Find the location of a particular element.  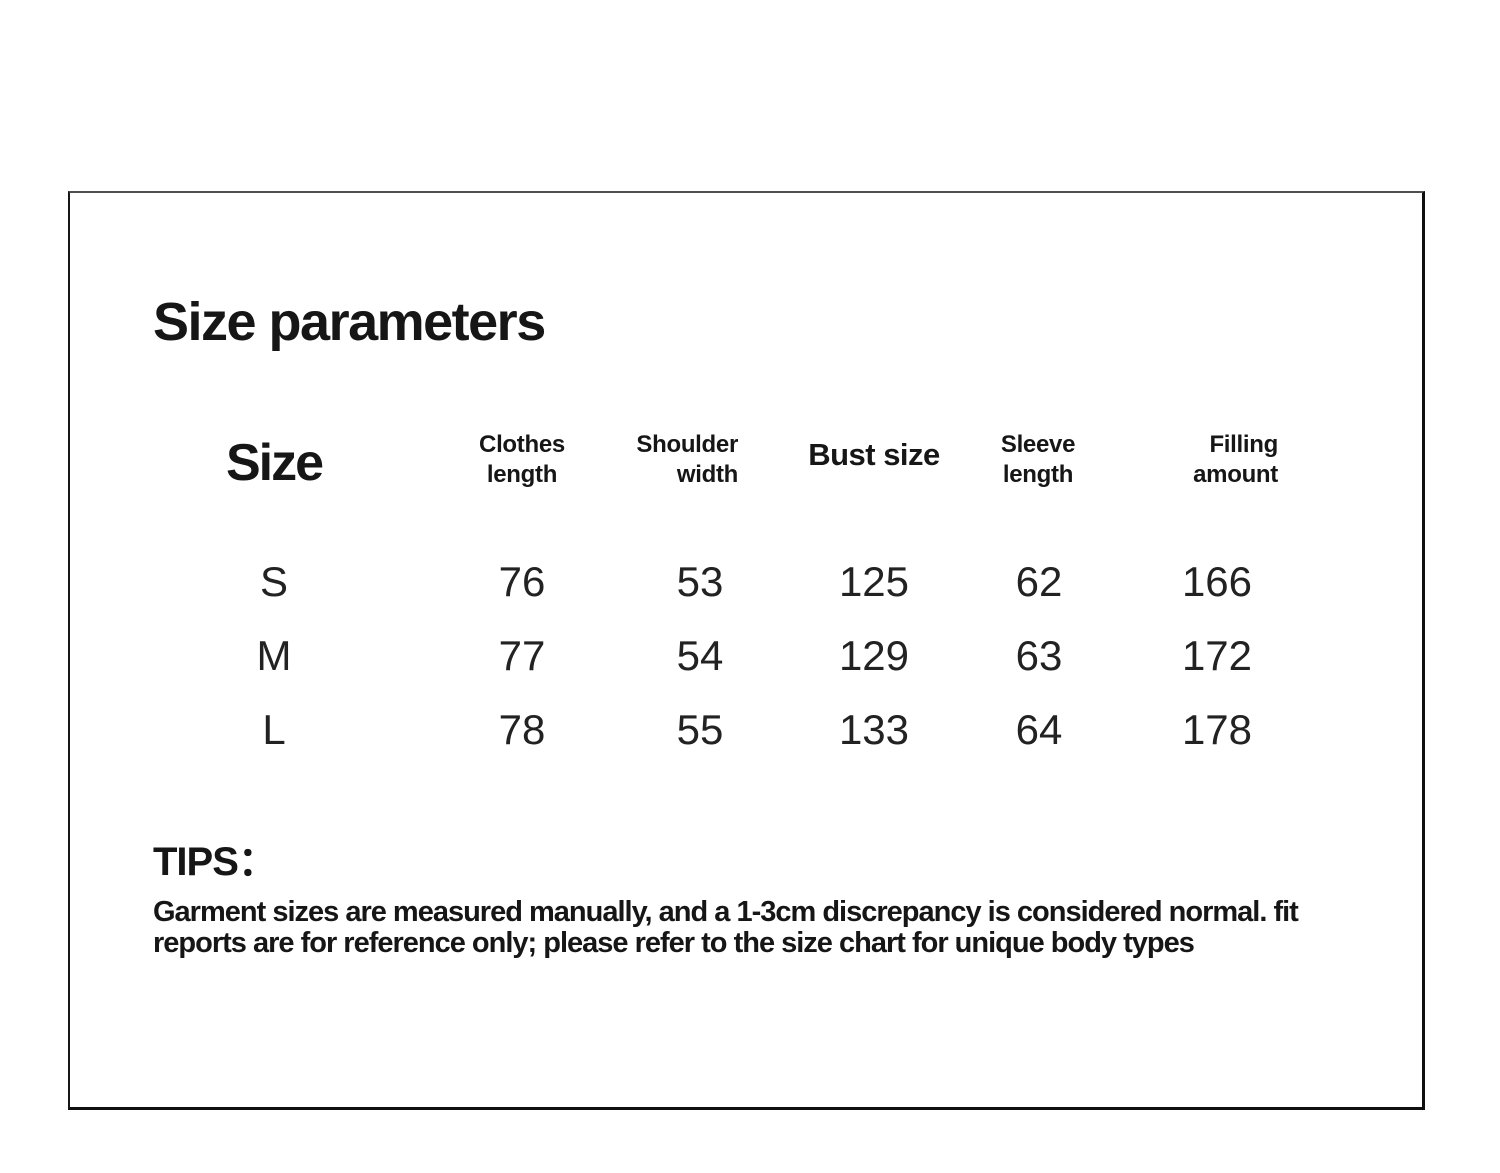

column-header-filling-amount: Filling amount is located at coordinates (1235, 459).